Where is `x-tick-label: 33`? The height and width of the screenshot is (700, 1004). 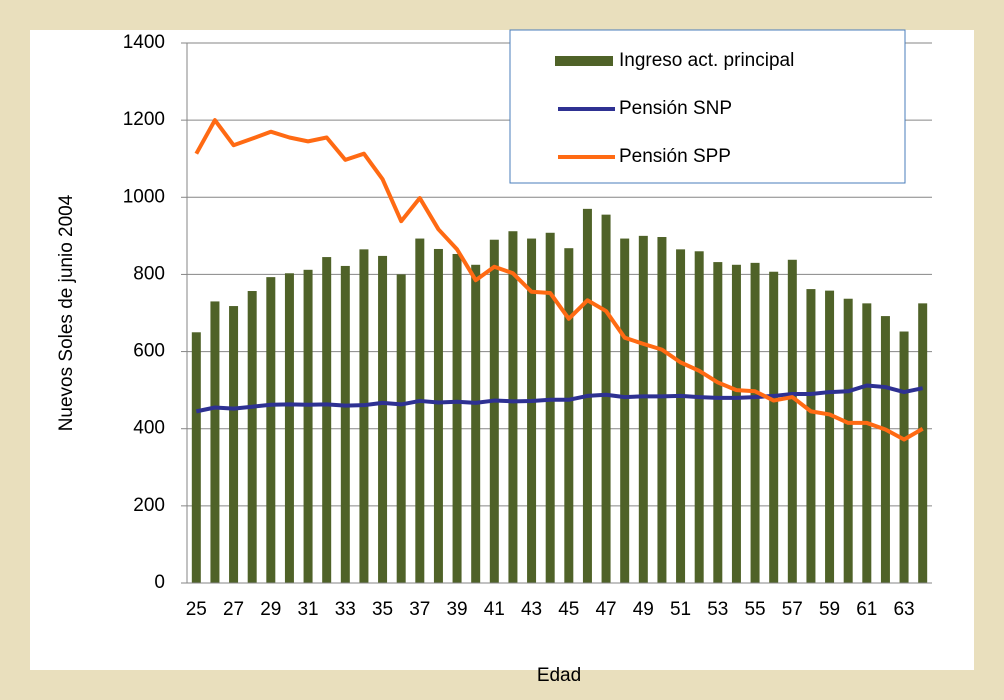
x-tick-label: 33 is located at coordinates (345, 609).